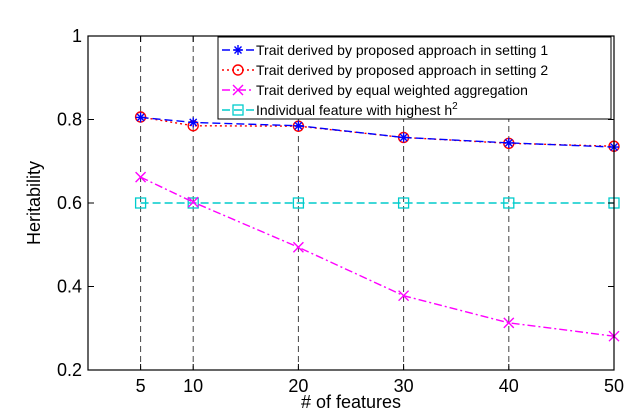 The height and width of the screenshot is (412, 625). Describe the element at coordinates (614, 386) in the screenshot. I see `x-tick-label: 50` at that location.